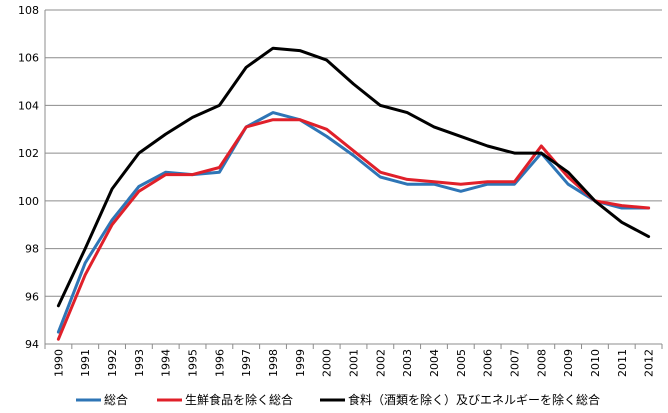 The height and width of the screenshot is (413, 668). I want to click on legend-item-2: 食料（酒類を除く）及びエネルギーを除く総合, so click(460, 399).